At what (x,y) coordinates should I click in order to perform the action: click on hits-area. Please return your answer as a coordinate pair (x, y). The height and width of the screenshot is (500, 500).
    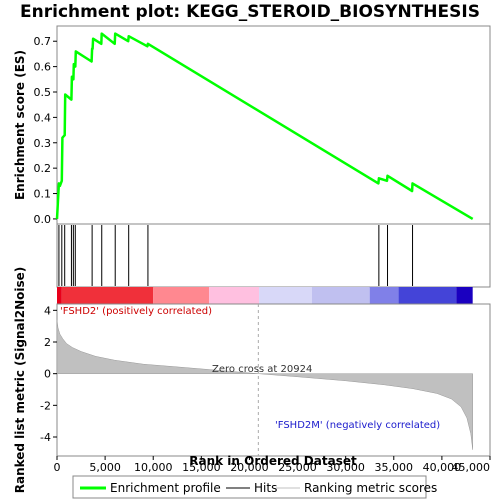
    Looking at the image, I should click on (273, 255).